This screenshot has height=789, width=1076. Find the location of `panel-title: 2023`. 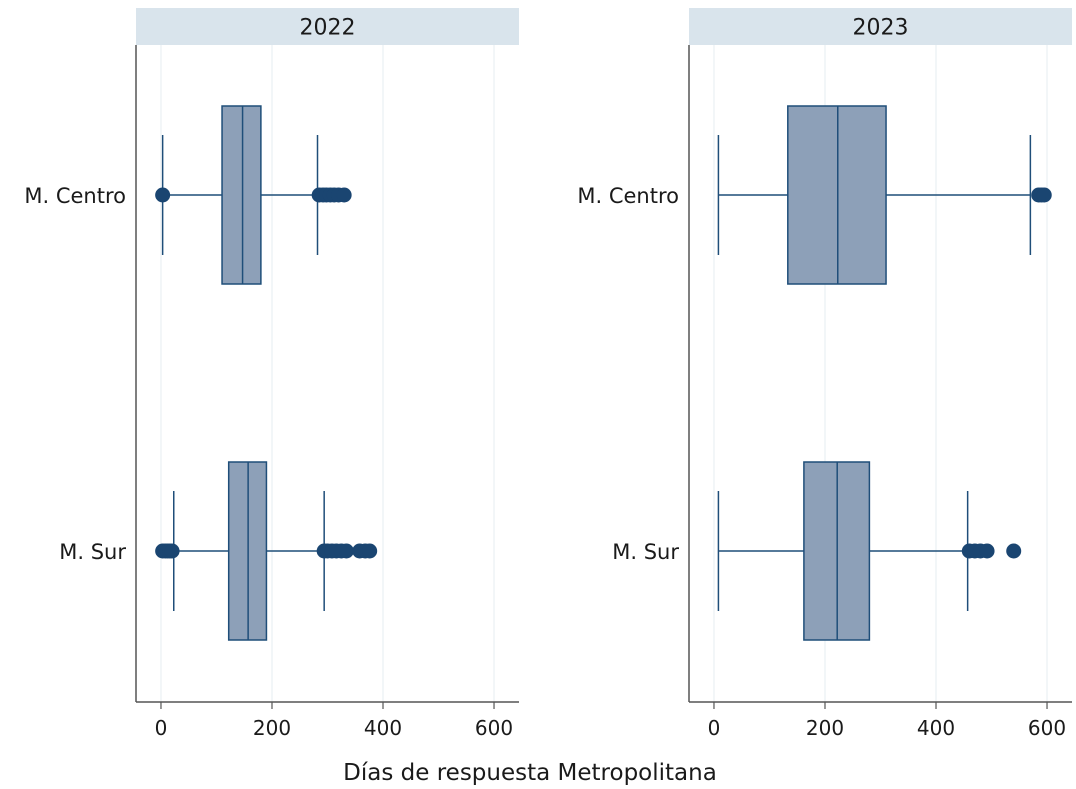

panel-title: 2023 is located at coordinates (881, 28).